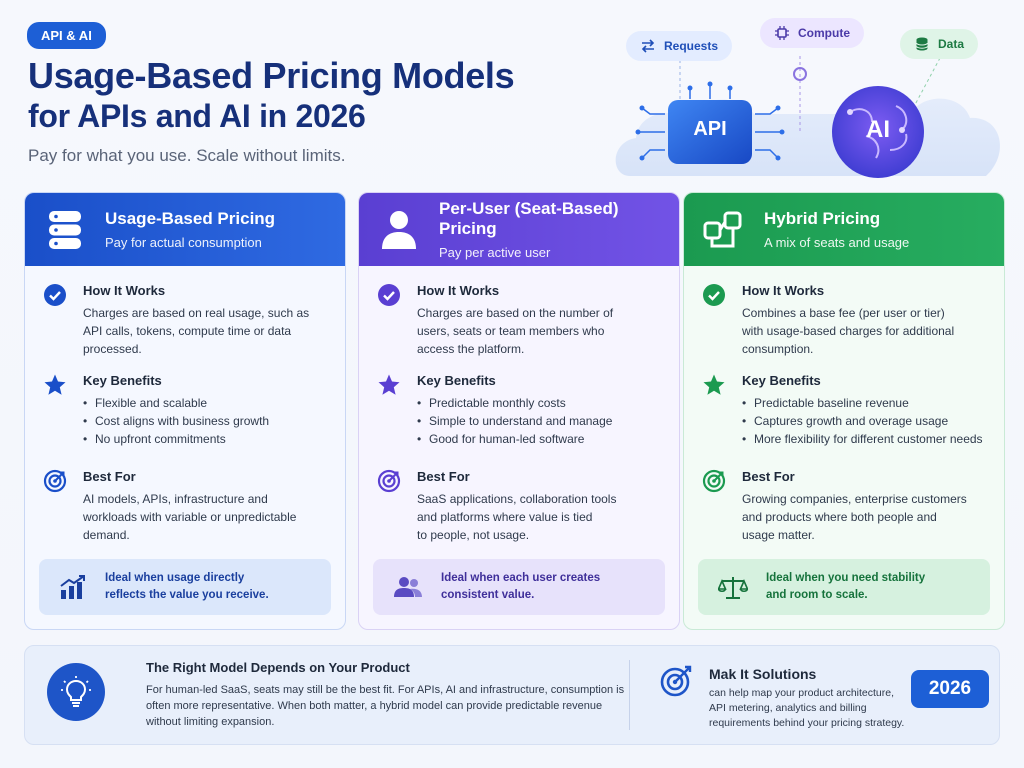 This screenshot has height=768, width=1024. What do you see at coordinates (408, 587) in the screenshot?
I see `users-icon` at bounding box center [408, 587].